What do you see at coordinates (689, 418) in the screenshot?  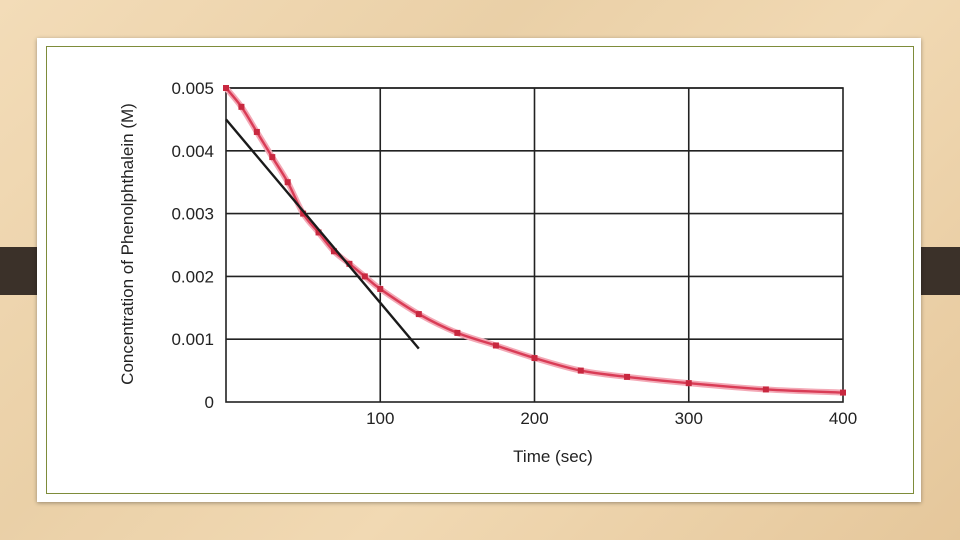 I see `x-tick-label-2: 300` at bounding box center [689, 418].